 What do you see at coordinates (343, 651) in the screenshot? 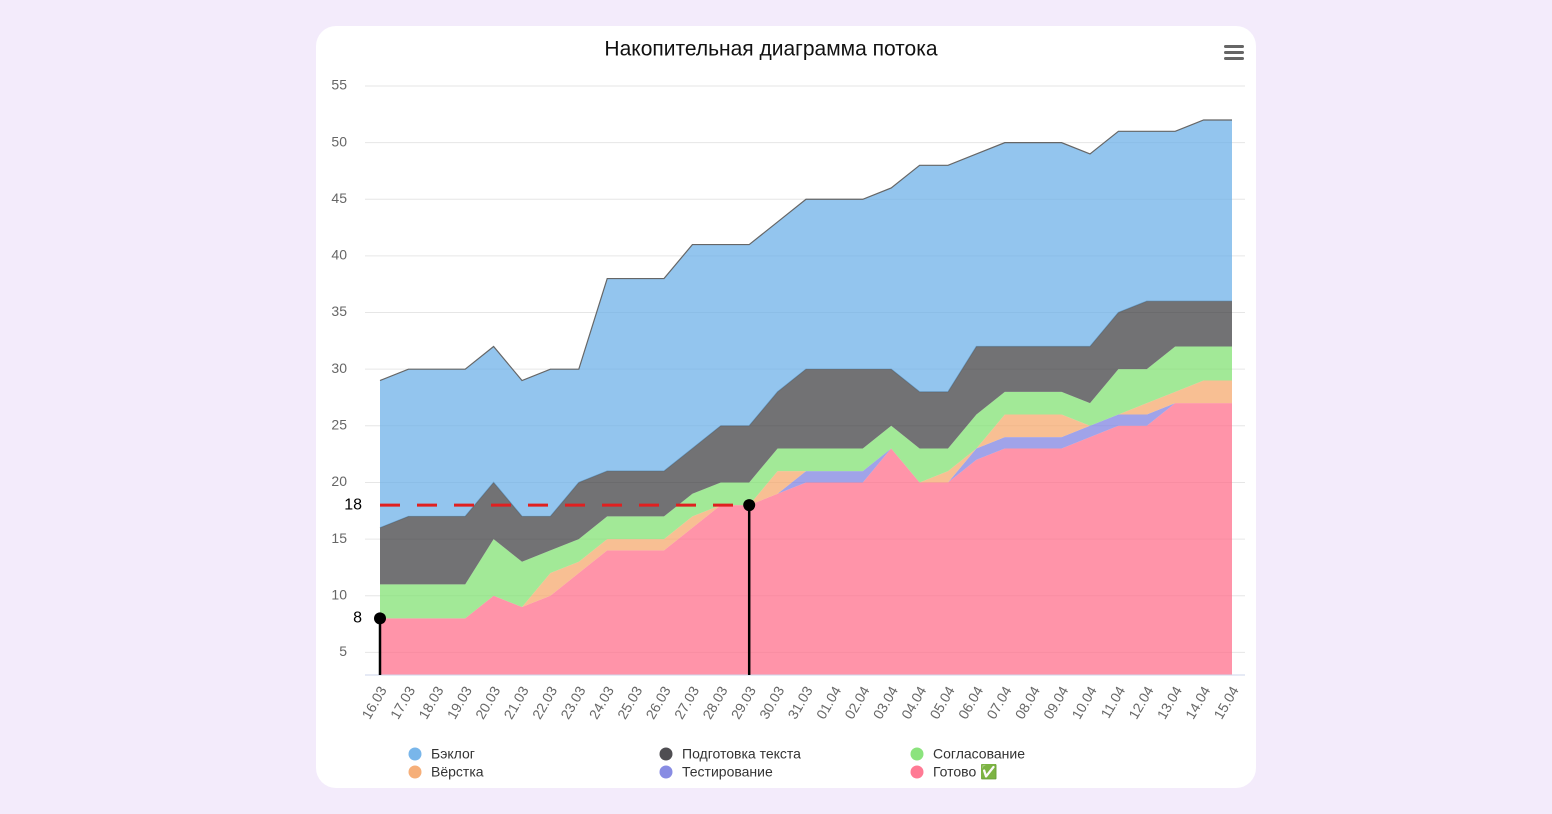
I see `y-tick-label: 5` at bounding box center [343, 651].